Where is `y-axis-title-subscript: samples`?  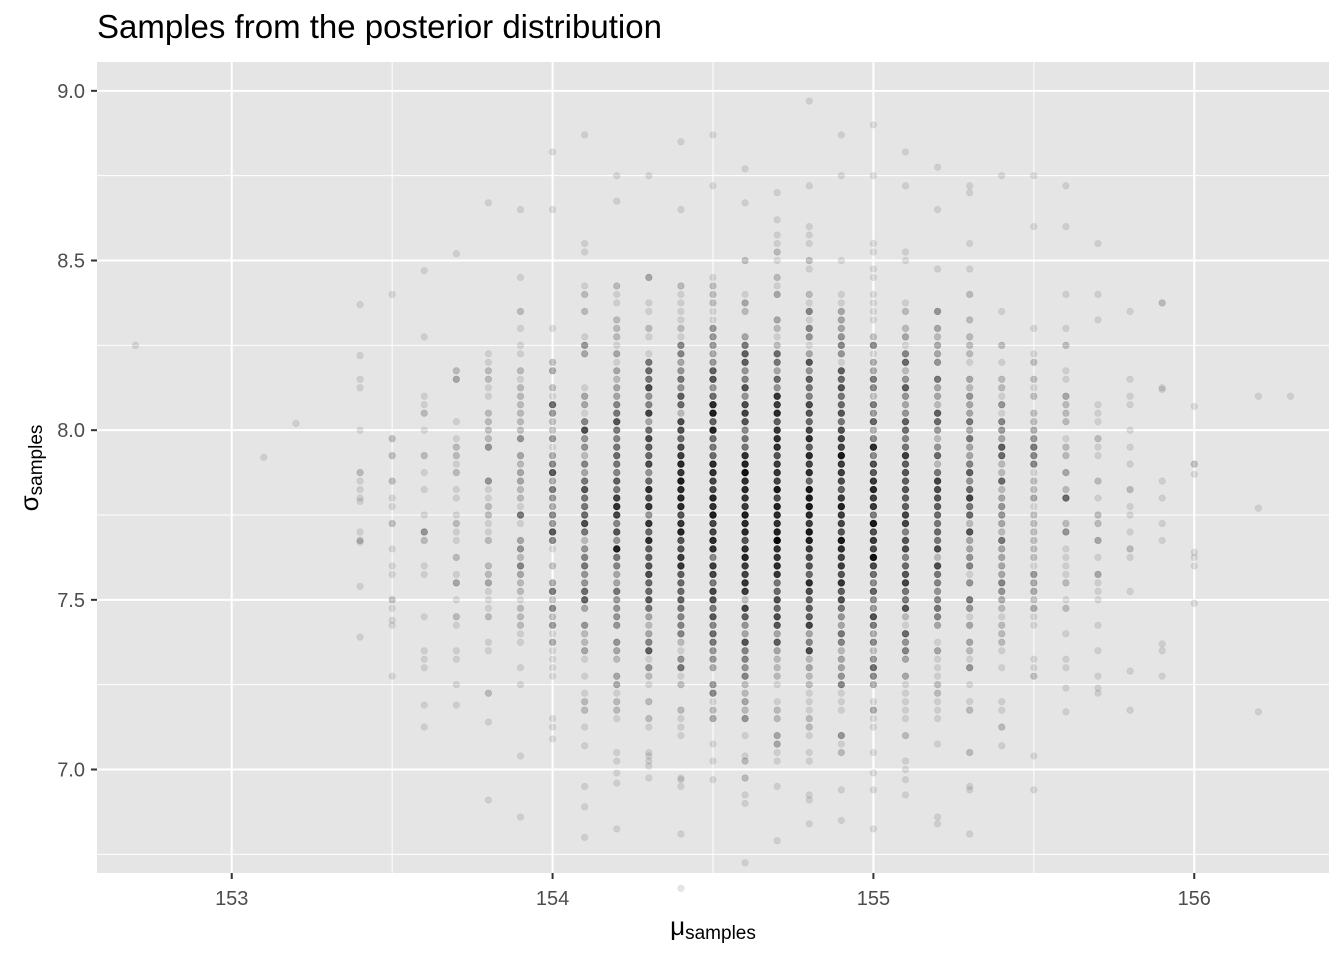 y-axis-title-subscript: samples is located at coordinates (36, 460).